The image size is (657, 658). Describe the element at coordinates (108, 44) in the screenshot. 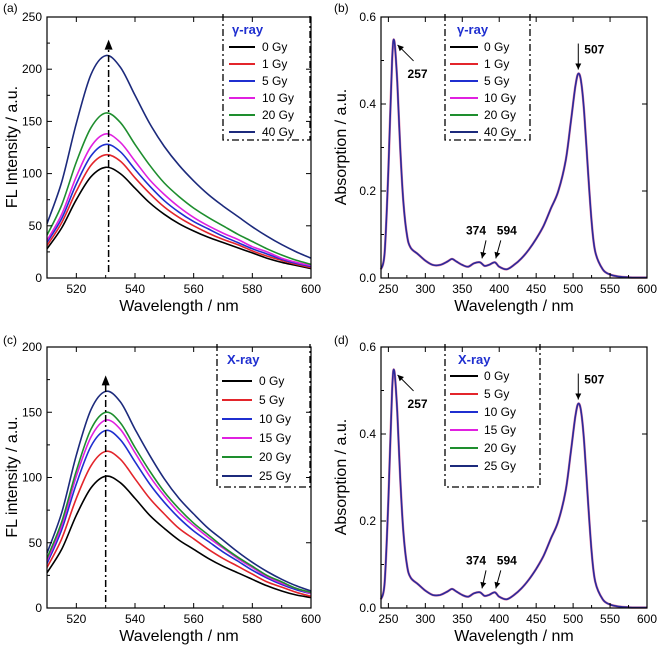

I see `peak-arrow-head` at that location.